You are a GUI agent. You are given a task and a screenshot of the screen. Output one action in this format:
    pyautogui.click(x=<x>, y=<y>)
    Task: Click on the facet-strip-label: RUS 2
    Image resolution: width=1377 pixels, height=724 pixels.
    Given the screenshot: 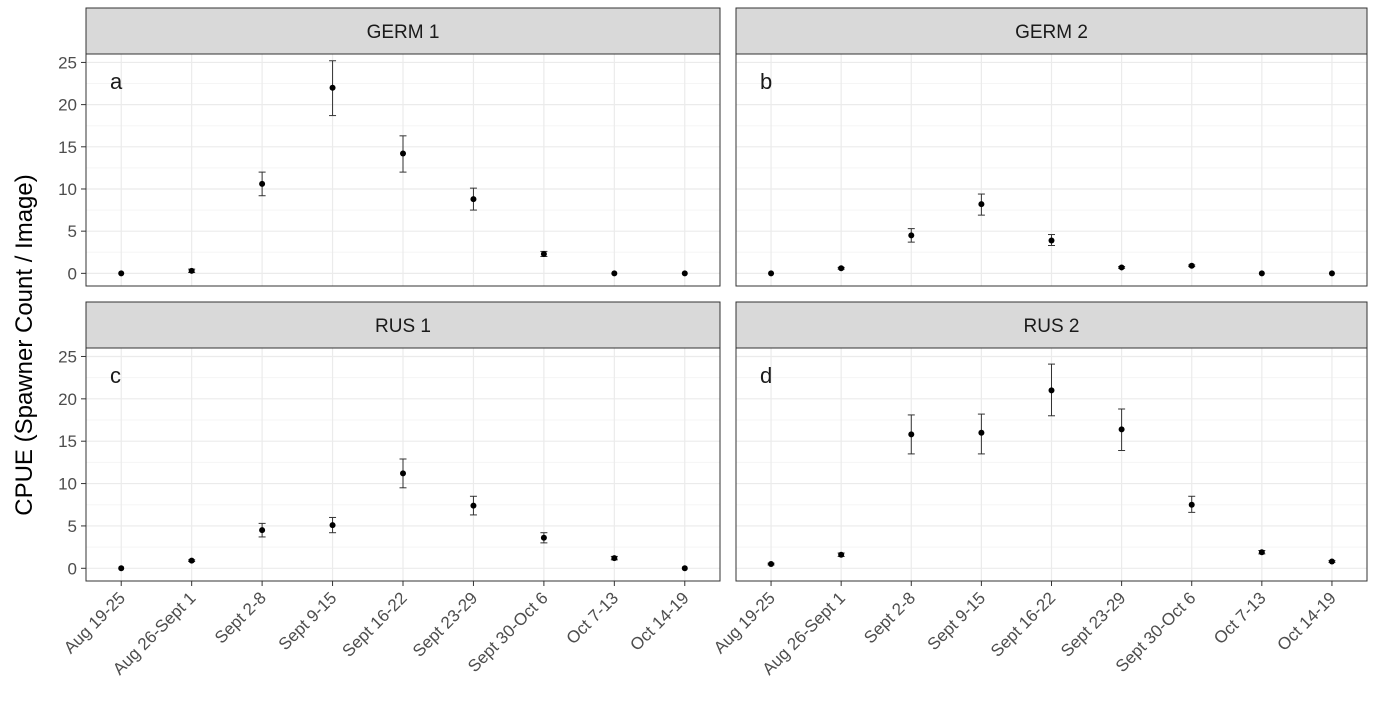 What is the action you would take?
    pyautogui.click(x=1052, y=326)
    